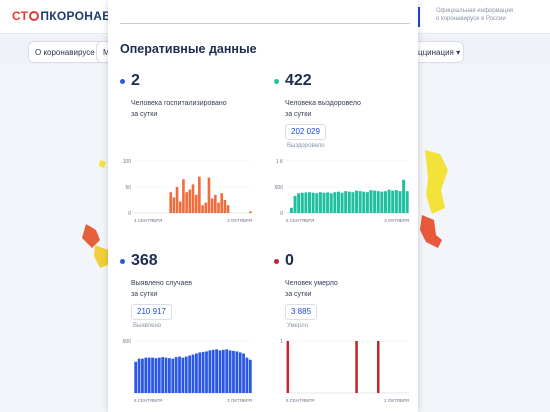 This screenshot has height=412, width=550. Describe the element at coordinates (281, 342) in the screenshot. I see `y-tick-label: 1` at that location.